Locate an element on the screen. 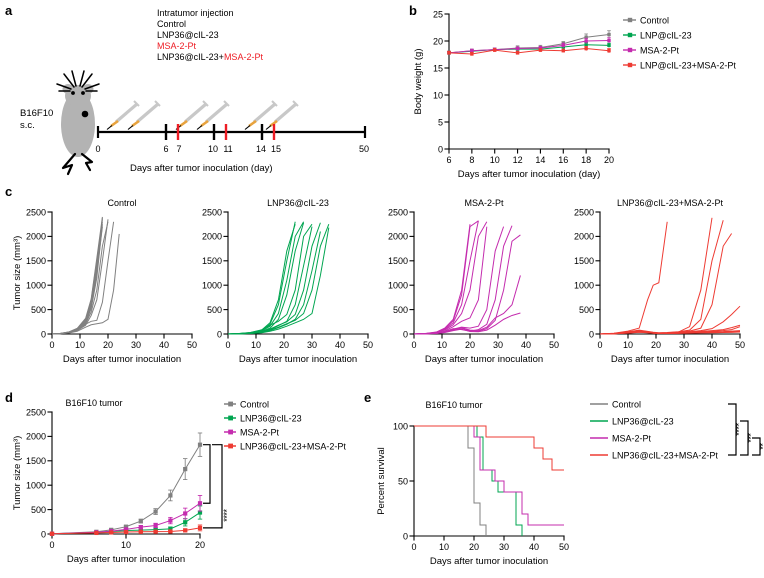  legend-label-1: LNP36@cIL-23 is located at coordinates (643, 422).